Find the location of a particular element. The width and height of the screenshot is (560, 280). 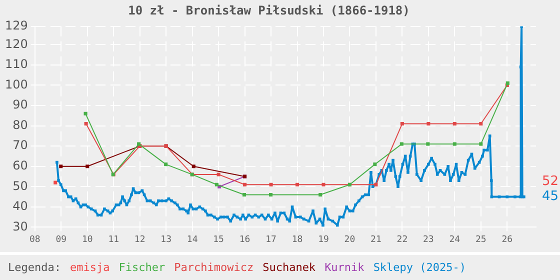

x-tick-label: 14 is located at coordinates (192, 239).